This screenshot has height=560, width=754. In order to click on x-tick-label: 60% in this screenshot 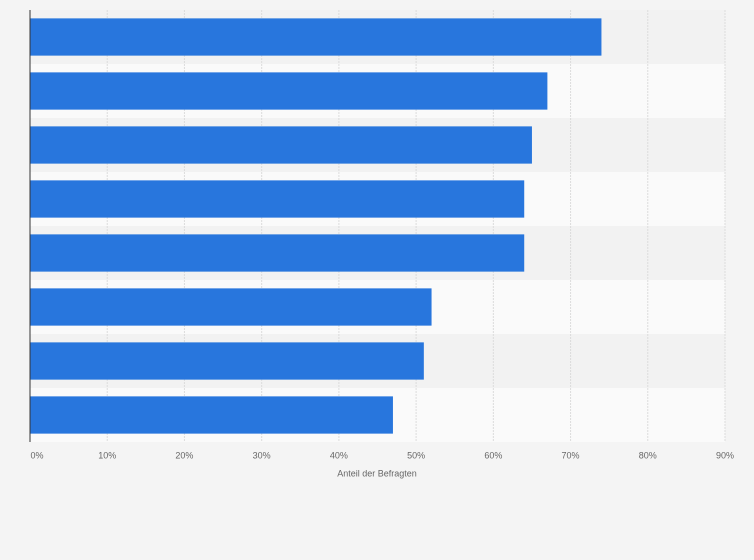, I will do `click(493, 455)`.